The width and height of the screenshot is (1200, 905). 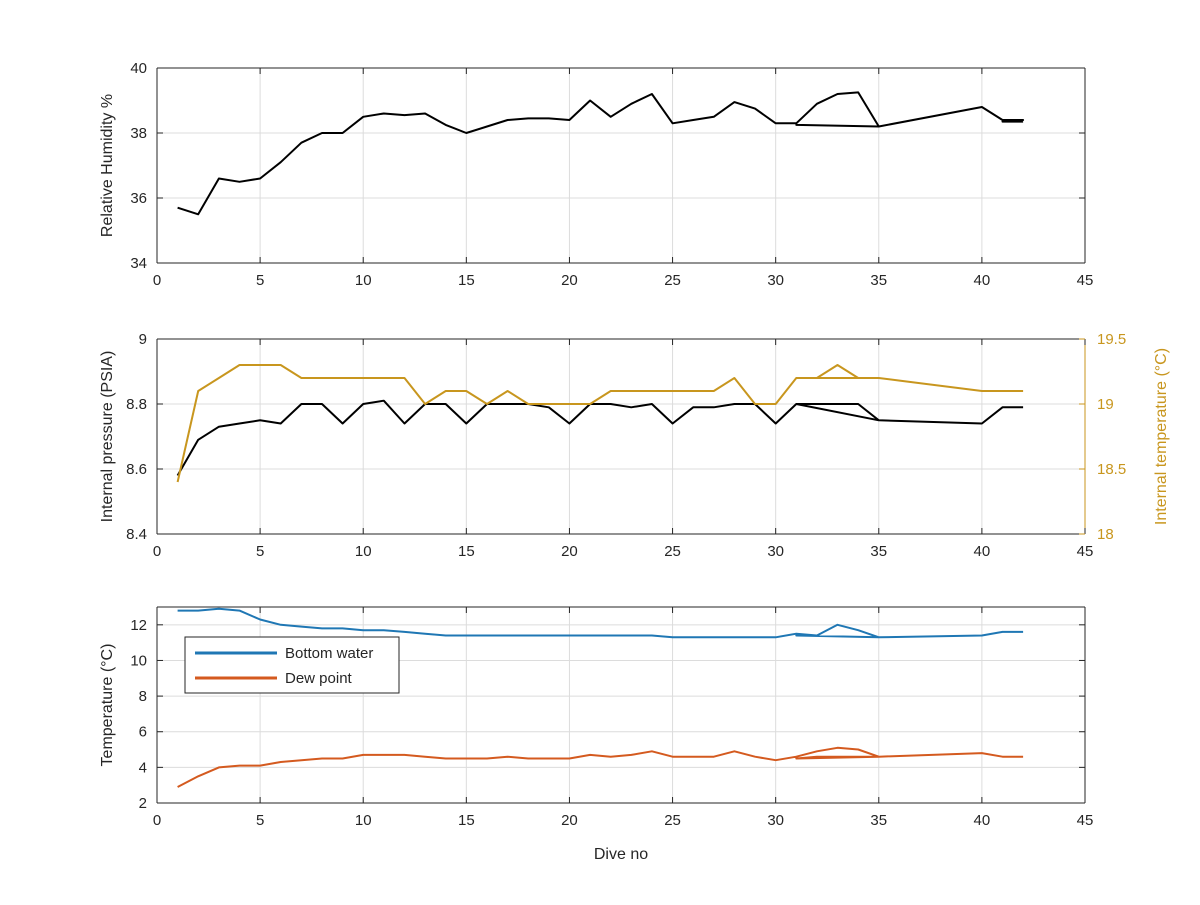 What do you see at coordinates (143, 732) in the screenshot?
I see `y-tick-label: 6` at bounding box center [143, 732].